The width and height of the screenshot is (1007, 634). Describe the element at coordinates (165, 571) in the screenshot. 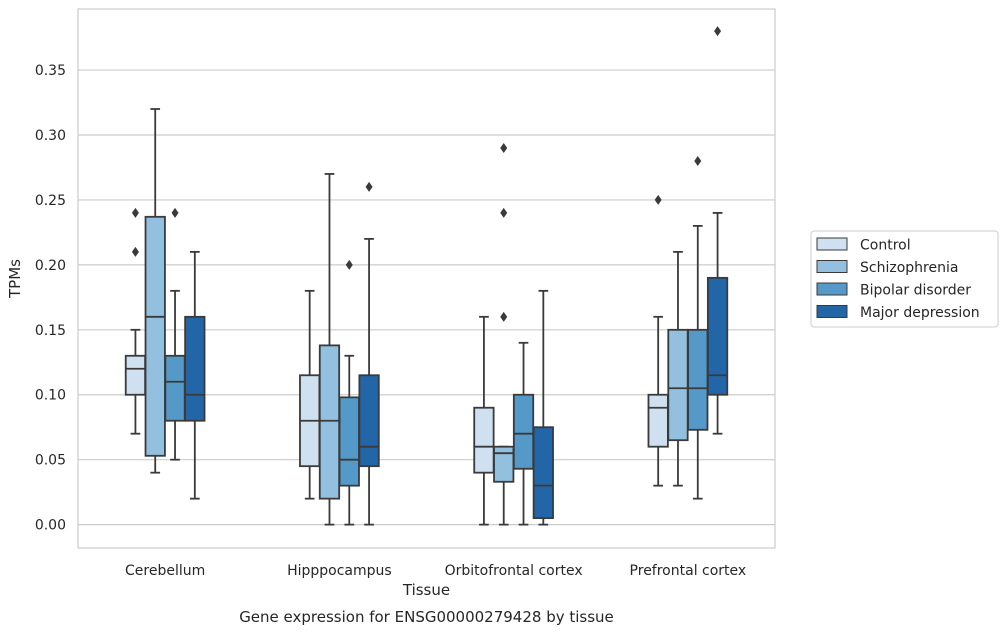

I see `x-tick-label: Cerebellum` at that location.